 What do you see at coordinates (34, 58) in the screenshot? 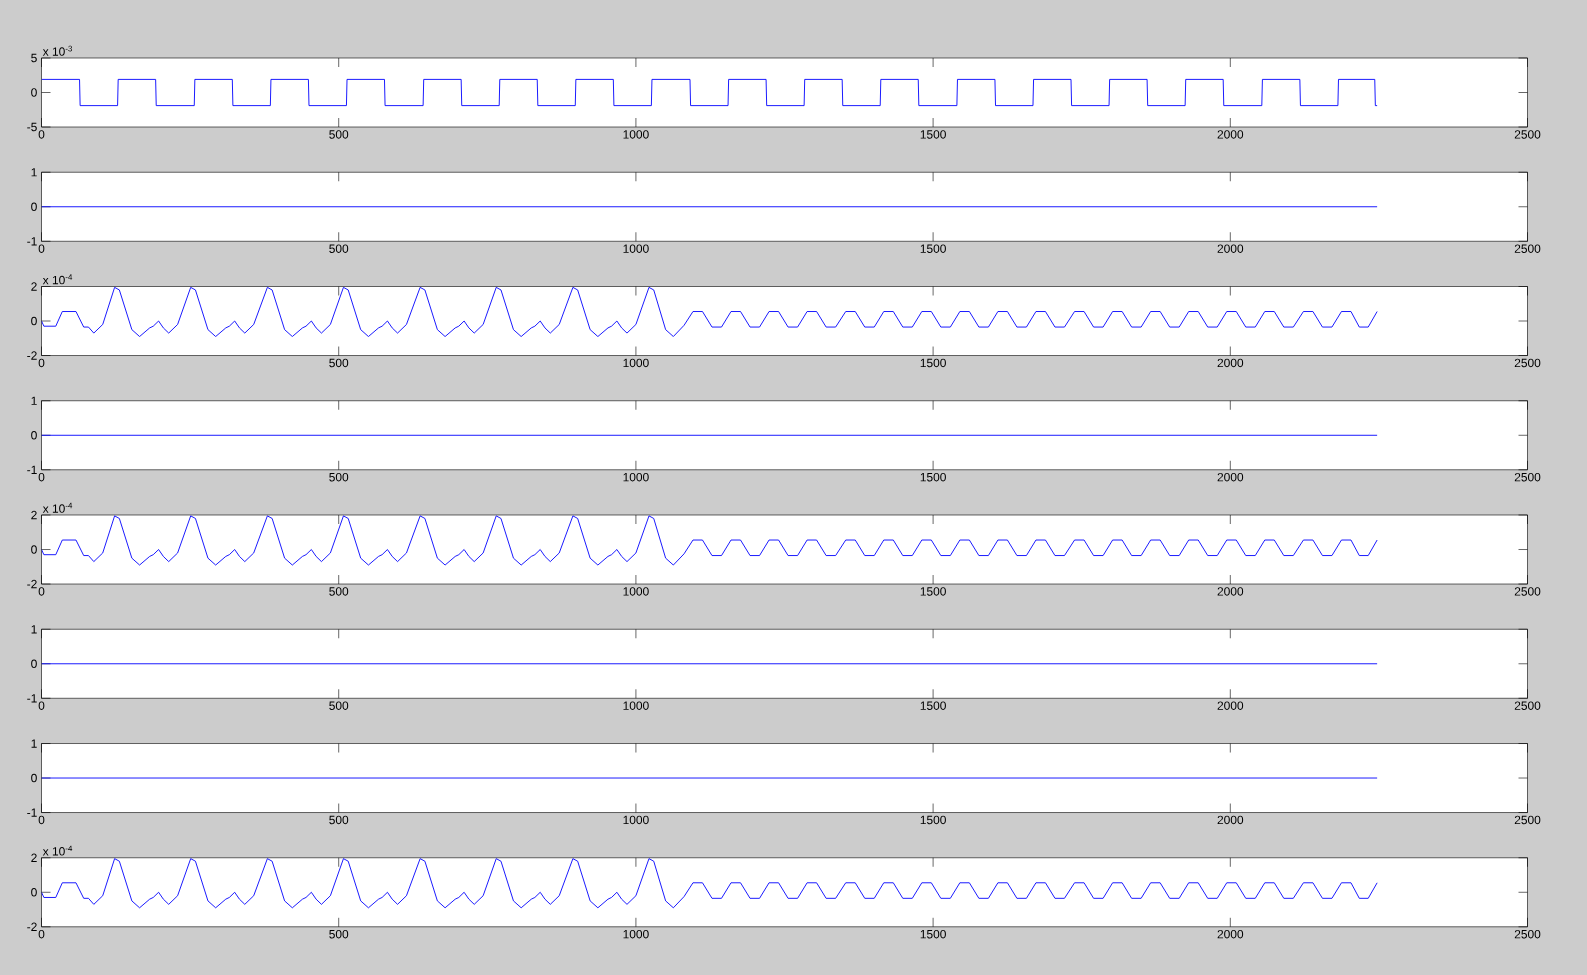
I see `y-tick-label: 5` at bounding box center [34, 58].